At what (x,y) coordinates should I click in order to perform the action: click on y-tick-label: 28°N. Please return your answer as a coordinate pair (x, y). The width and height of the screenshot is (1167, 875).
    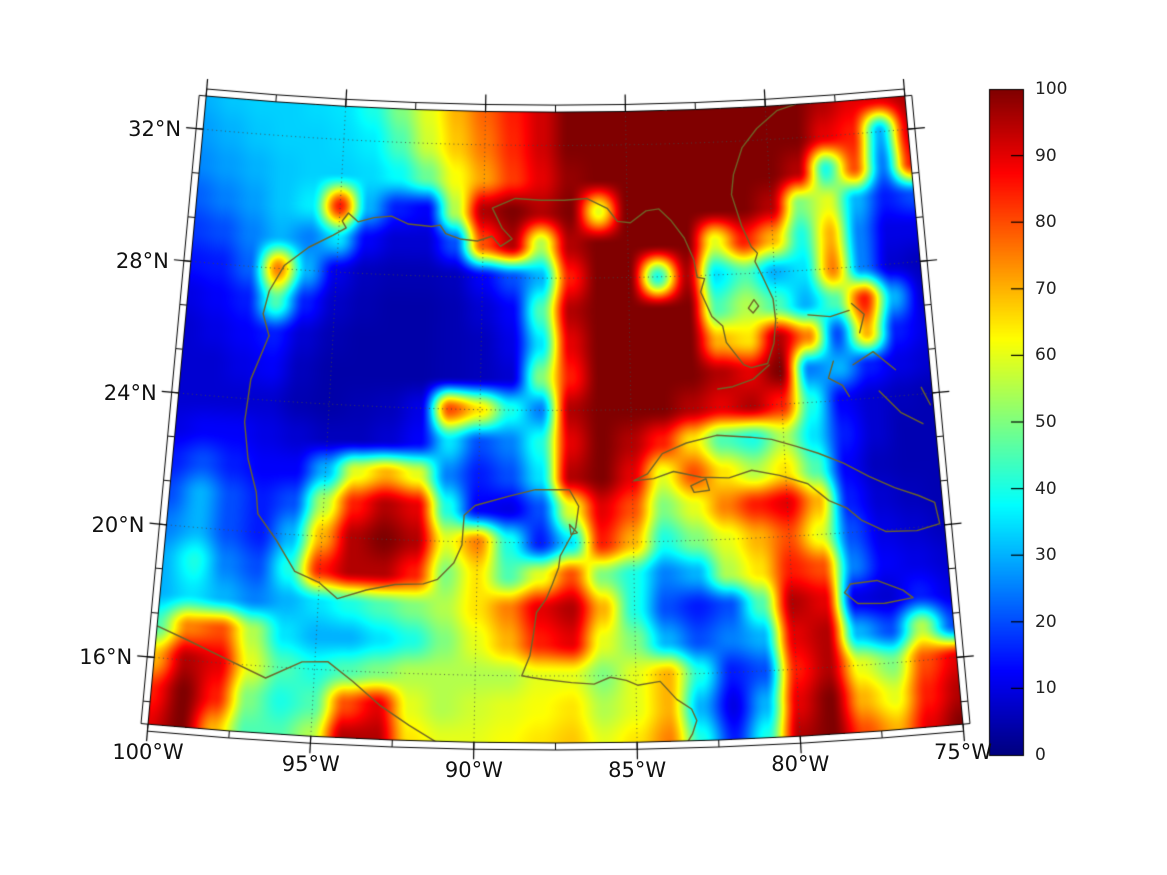
    Looking at the image, I should click on (142, 261).